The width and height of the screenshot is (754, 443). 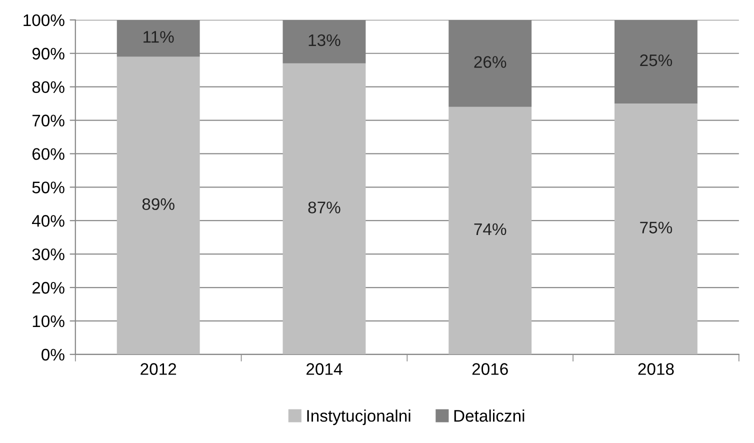 I want to click on y-tick-label: 30%, so click(x=48, y=254).